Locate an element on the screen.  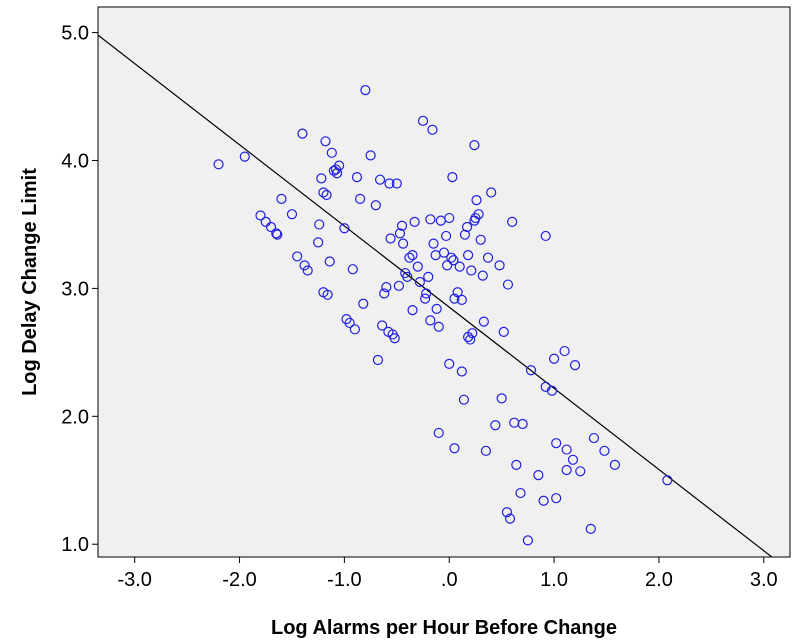
y-axis-title: Log Delay Change Limit is located at coordinates (30, 282).